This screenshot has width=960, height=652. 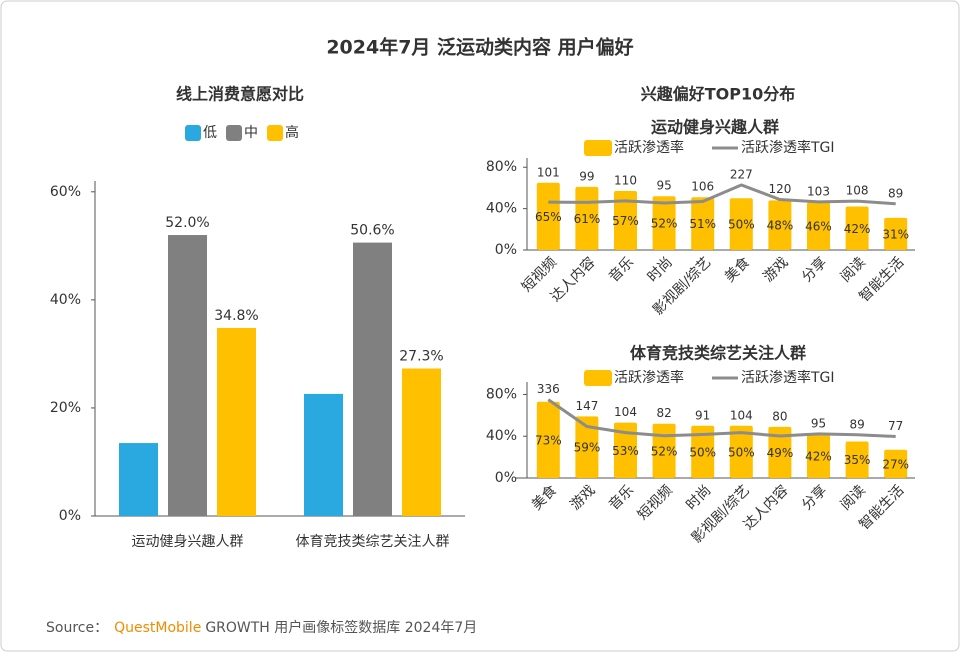 What do you see at coordinates (779, 416) in the screenshot?
I see `line-value-label: 80` at bounding box center [779, 416].